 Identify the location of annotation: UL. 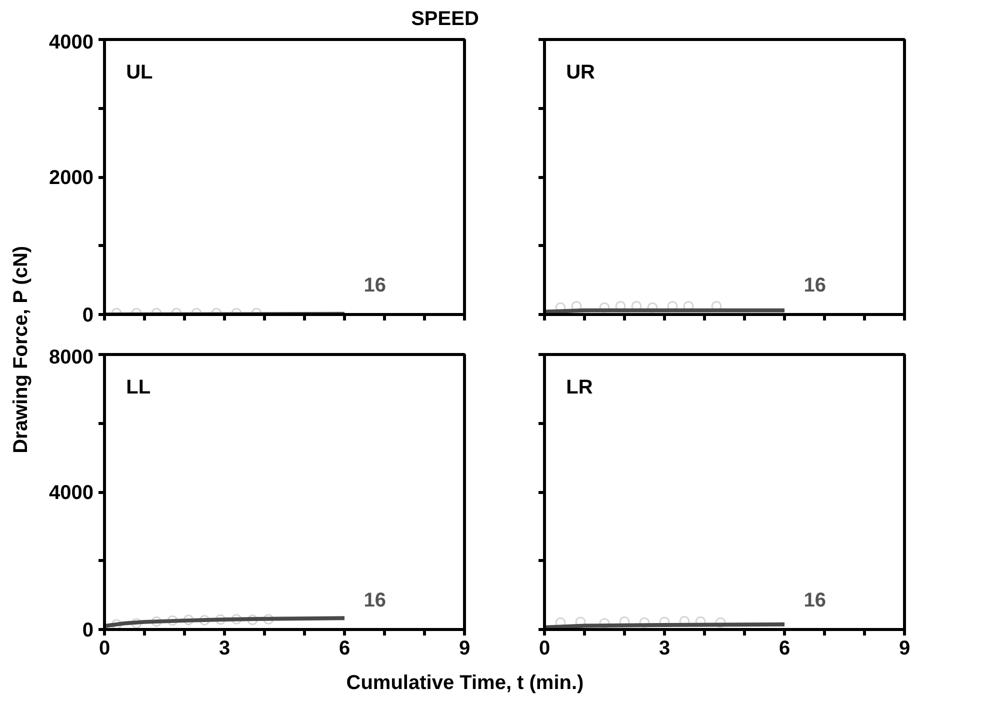
(139, 73).